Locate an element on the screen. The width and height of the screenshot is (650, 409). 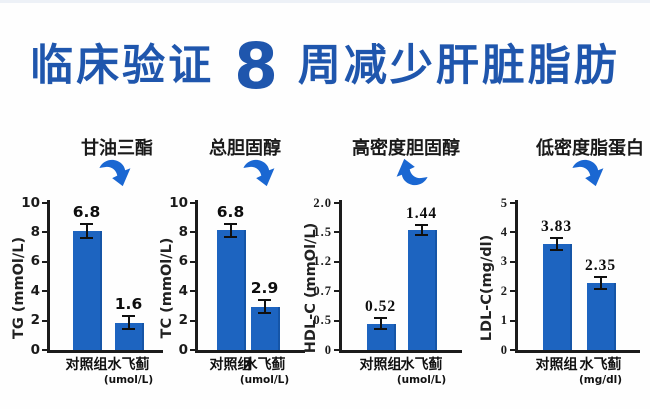
y-tick-label: 1.5 is located at coordinates (322, 231).